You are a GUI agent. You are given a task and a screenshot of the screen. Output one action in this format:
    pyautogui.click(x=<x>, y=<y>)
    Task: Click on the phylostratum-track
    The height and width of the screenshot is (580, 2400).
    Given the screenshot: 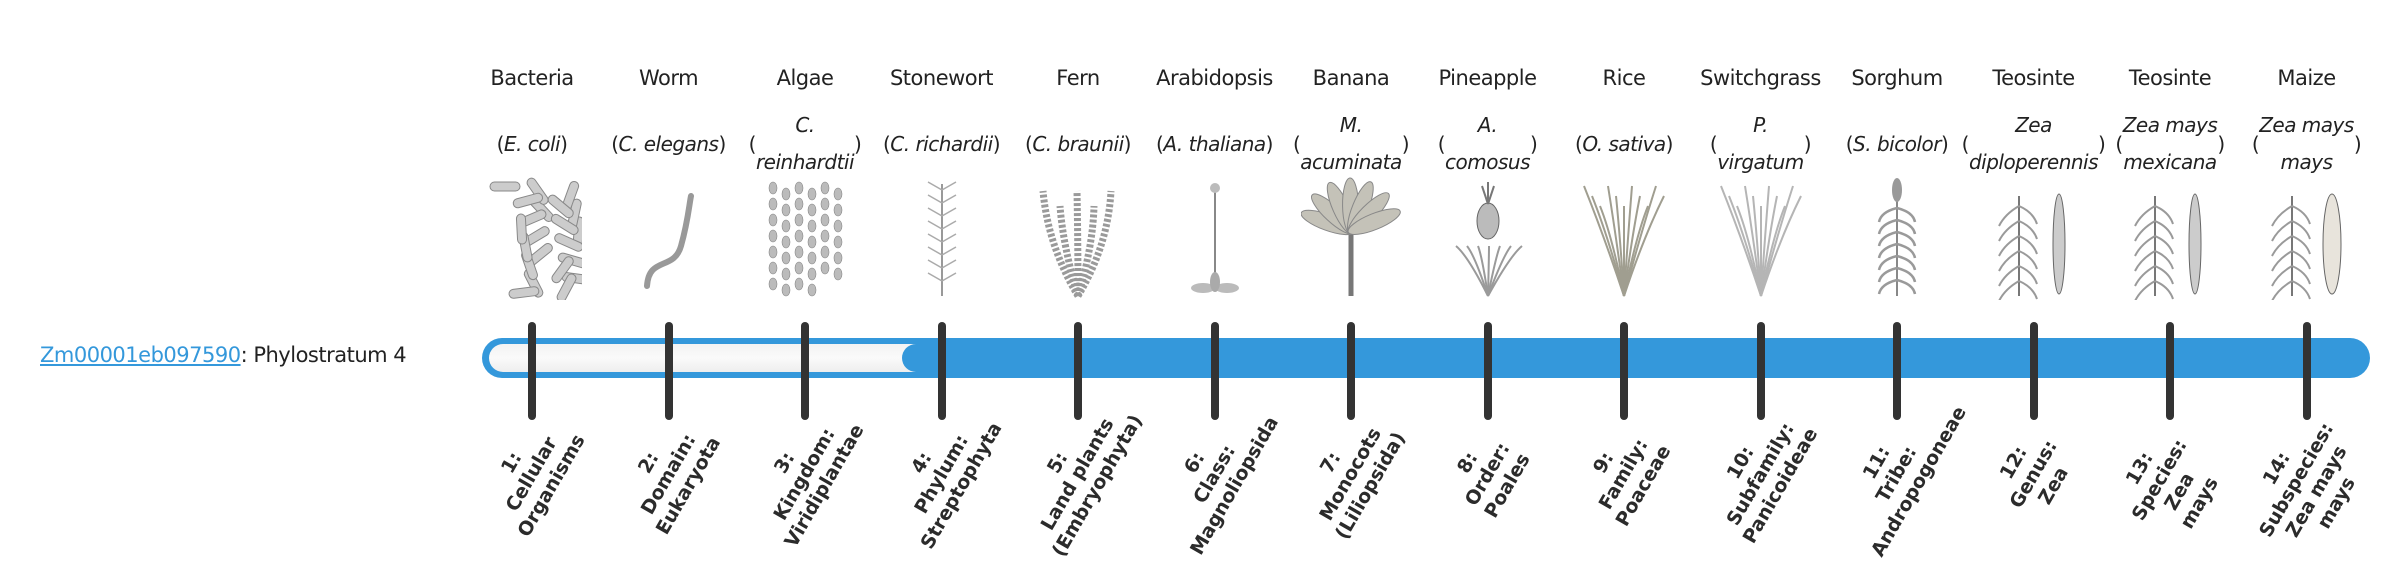 What is the action you would take?
    pyautogui.click(x=1426, y=358)
    